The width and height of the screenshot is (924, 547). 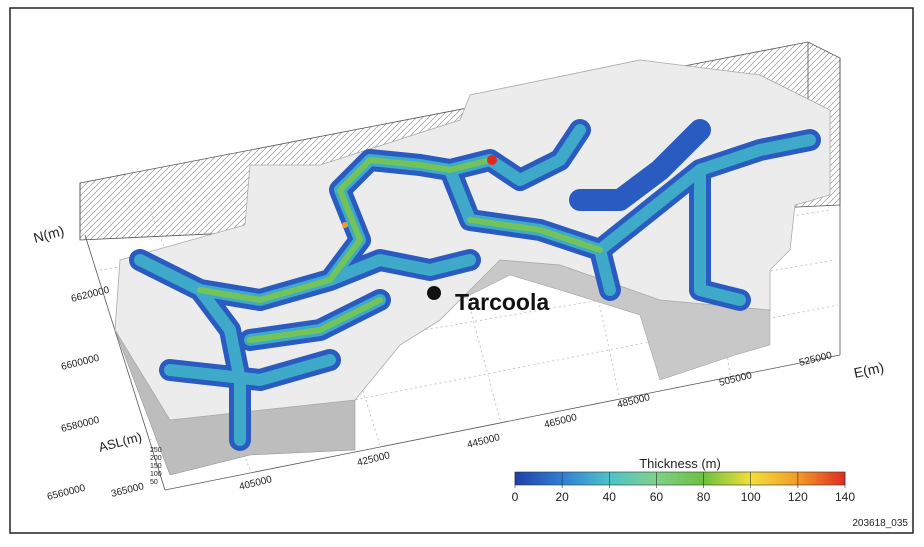 I want to click on n-tick-label: 6600000, so click(x=80, y=363).